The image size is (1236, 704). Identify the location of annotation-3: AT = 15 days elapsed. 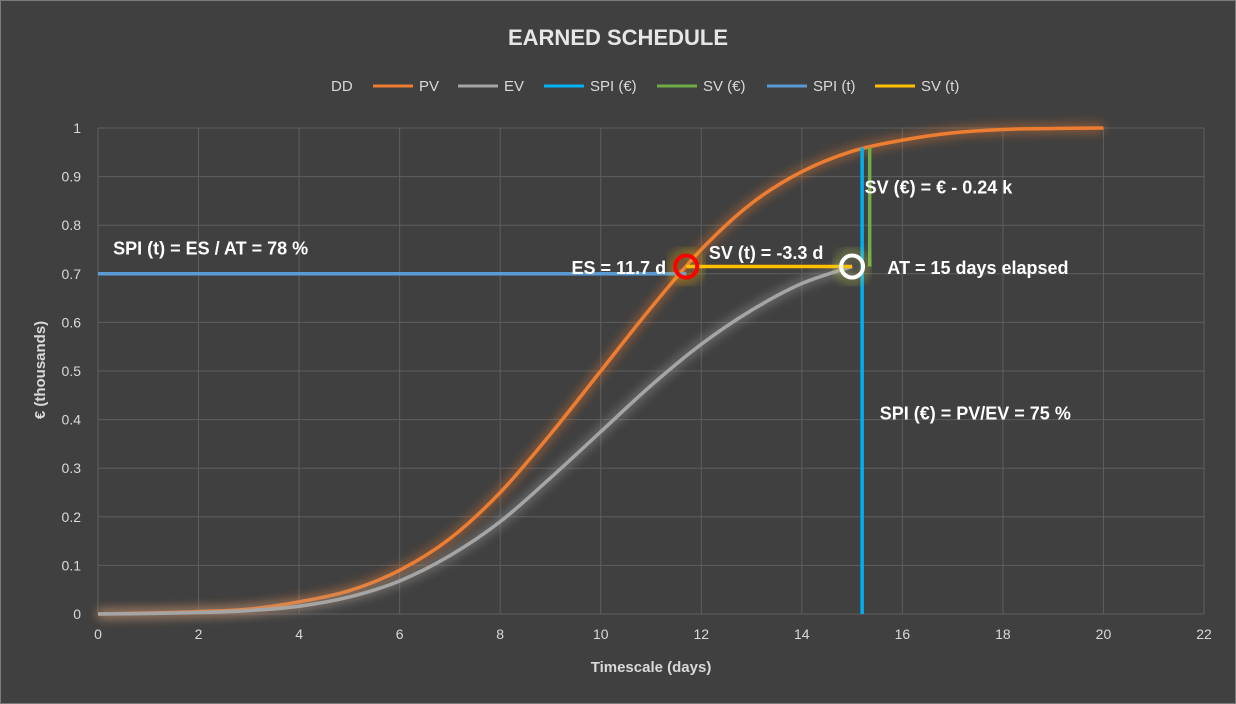
(977, 268).